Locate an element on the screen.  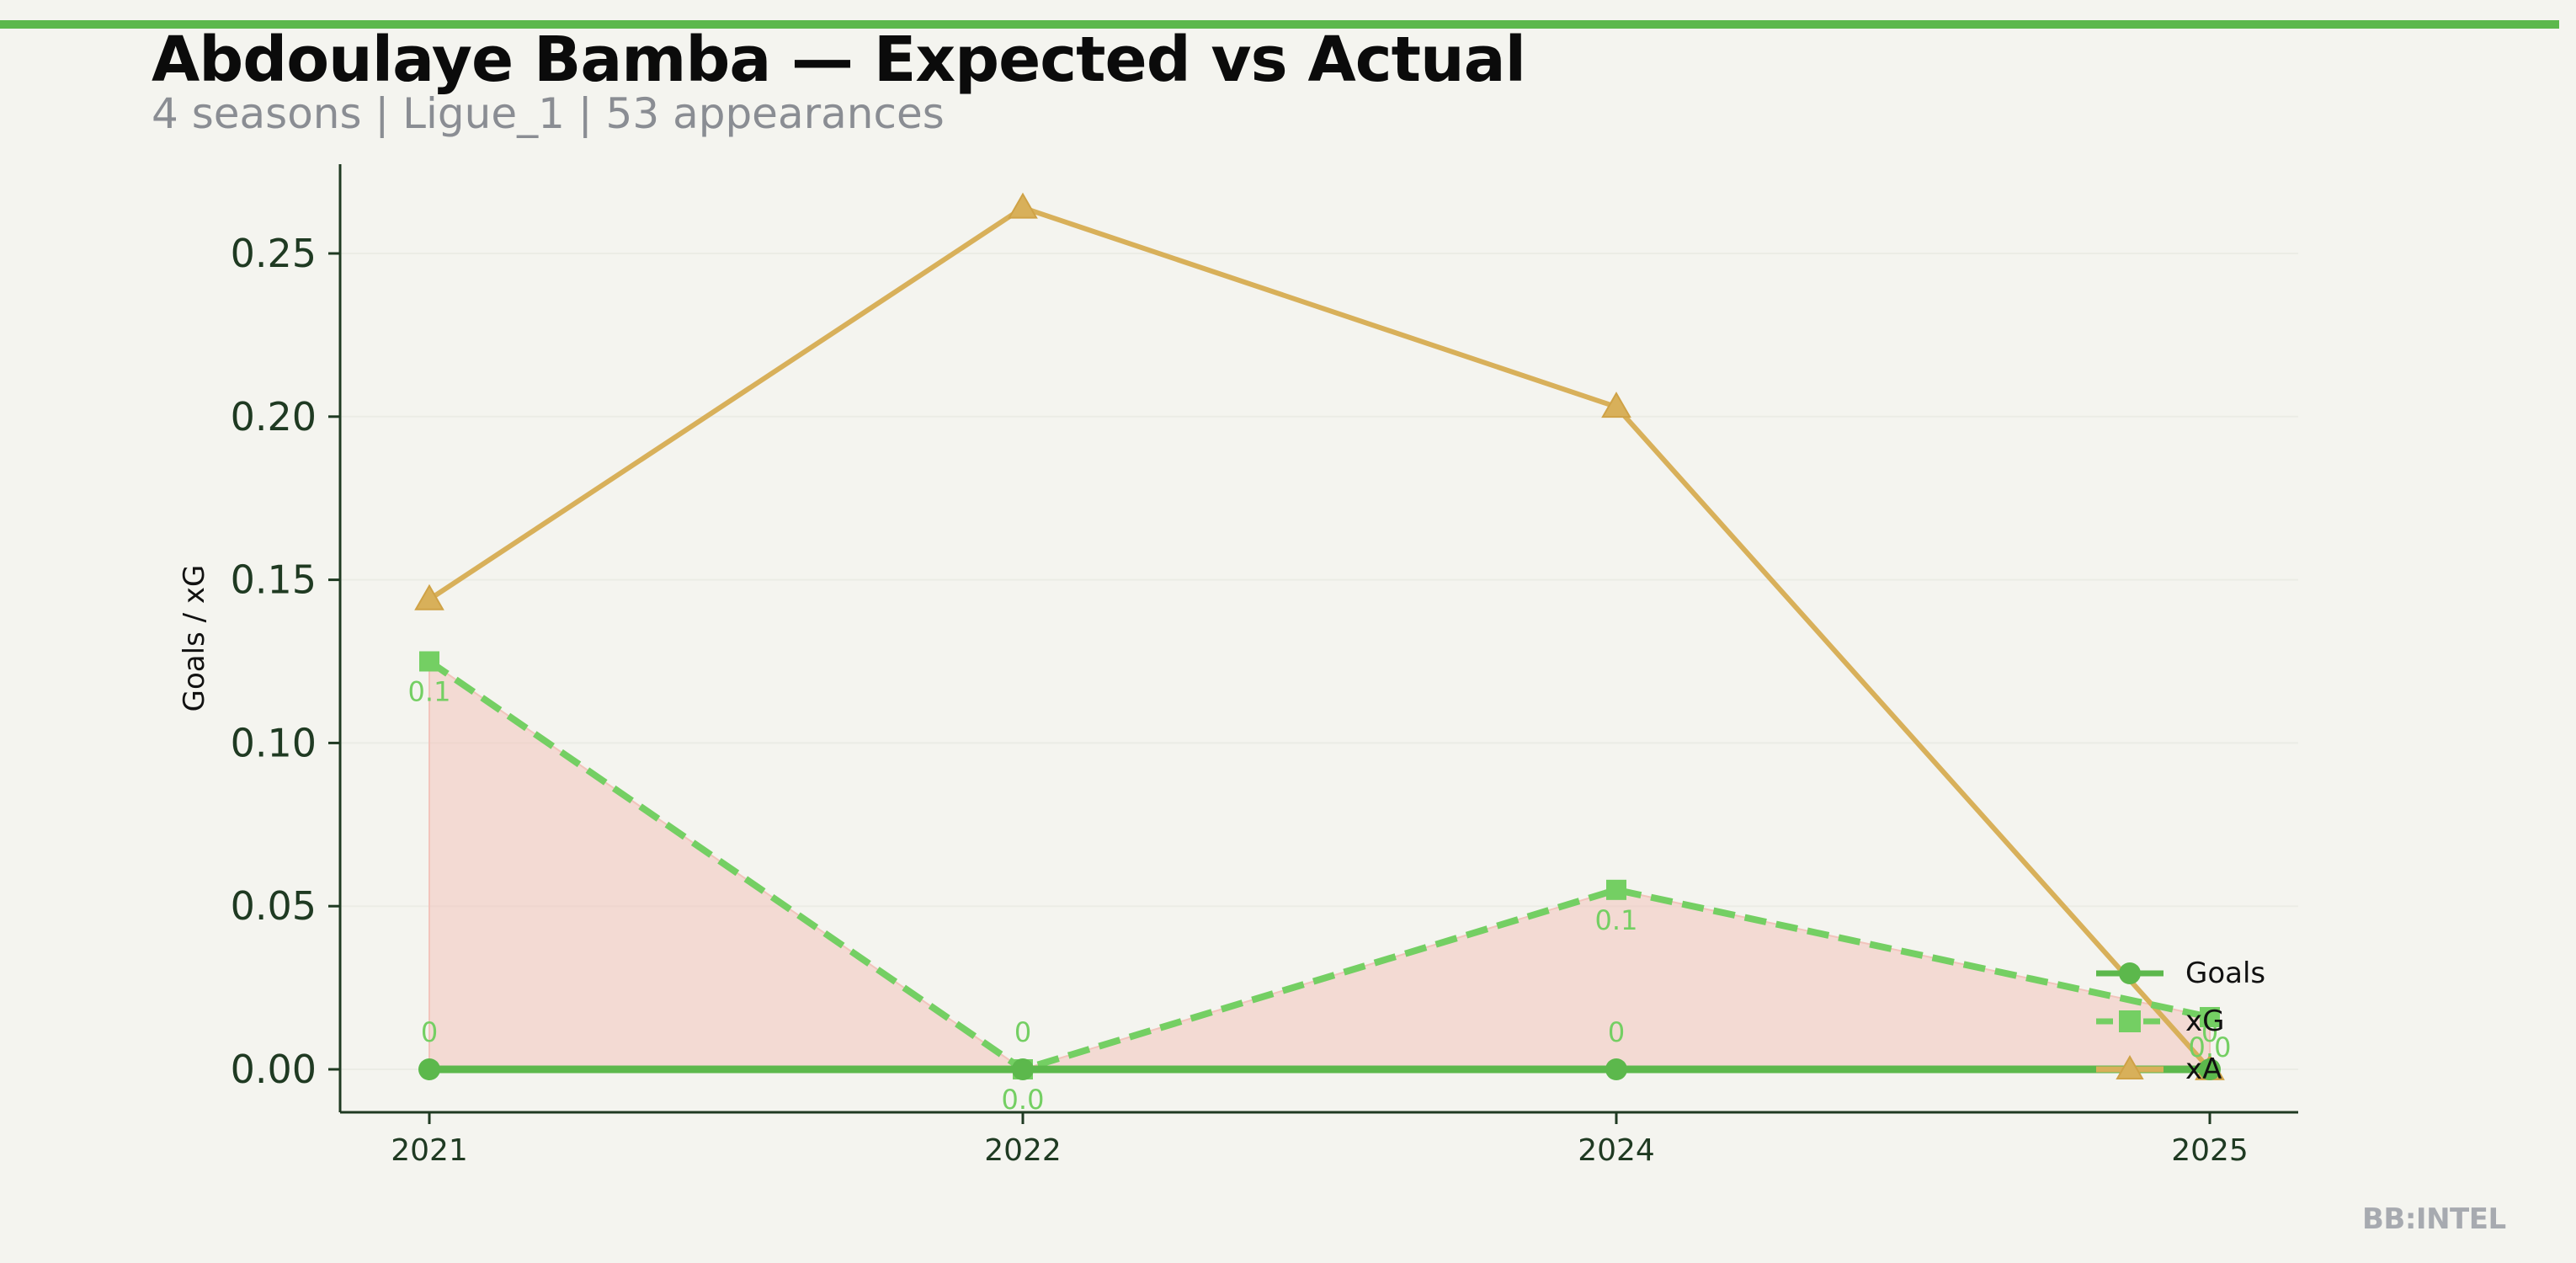
data-label-xg-2024: 0.1 is located at coordinates (1617, 920).